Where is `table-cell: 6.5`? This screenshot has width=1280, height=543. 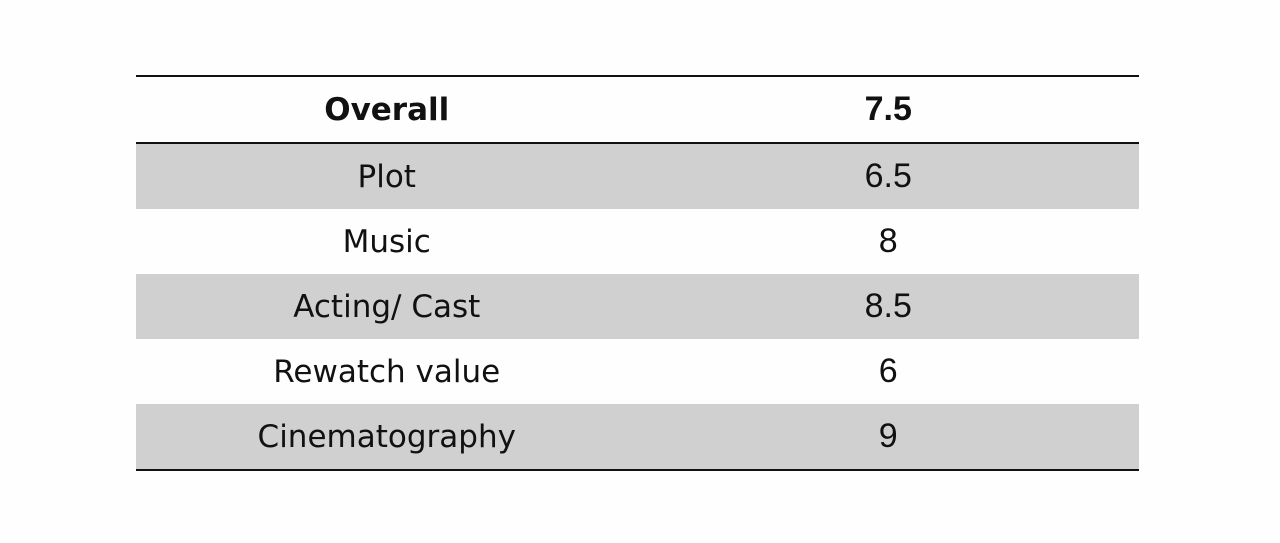
table-cell: 6.5 is located at coordinates (888, 176).